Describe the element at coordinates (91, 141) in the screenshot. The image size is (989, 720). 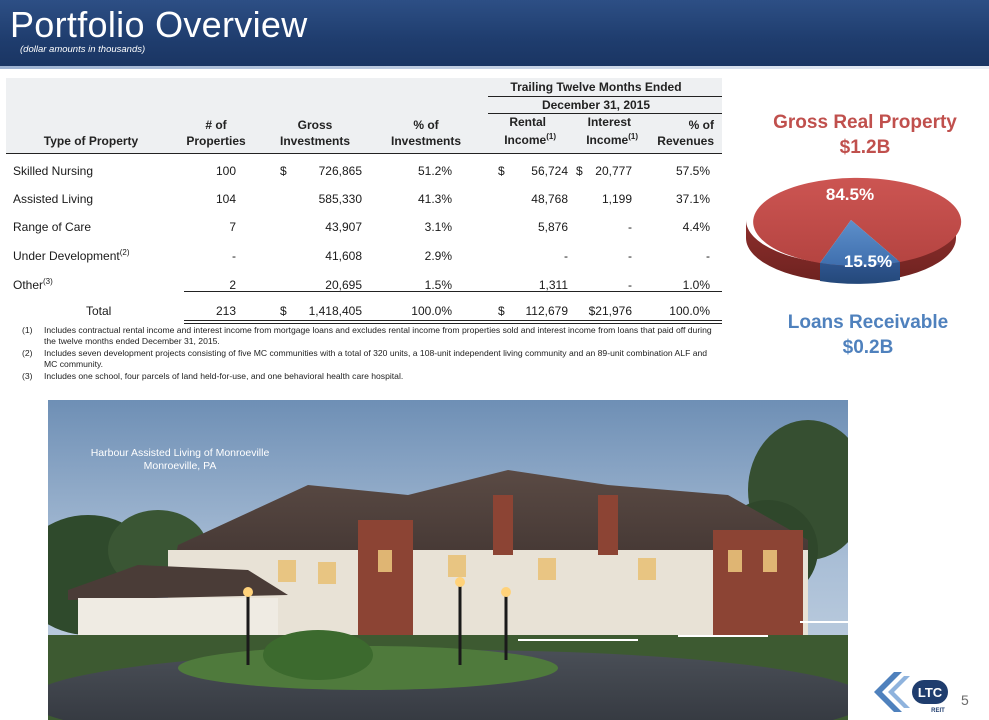
I see `col-type-header: Type of Property` at that location.